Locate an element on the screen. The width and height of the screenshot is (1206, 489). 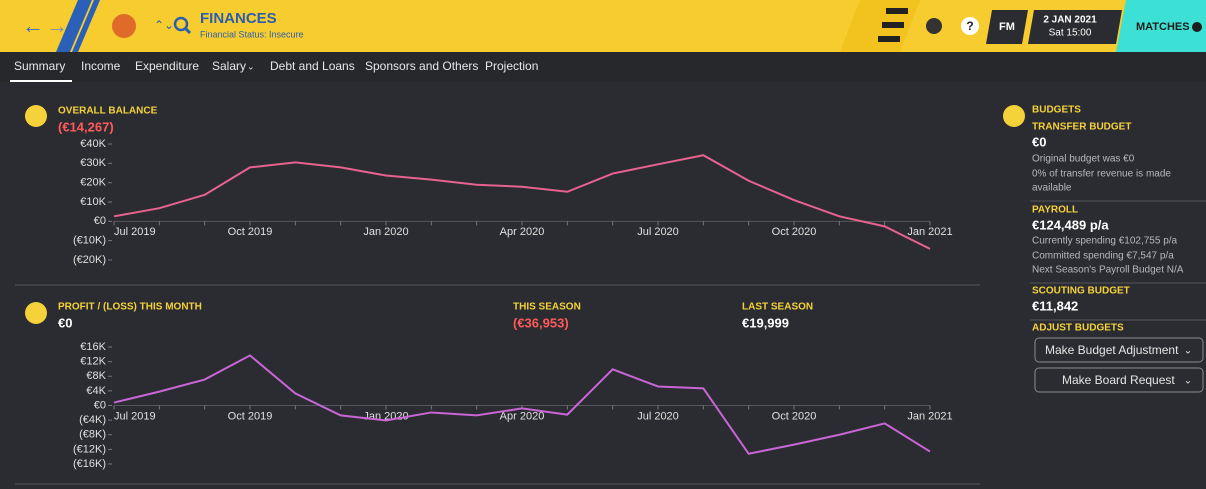
y-tick-label: €8K is located at coordinates (96, 376).